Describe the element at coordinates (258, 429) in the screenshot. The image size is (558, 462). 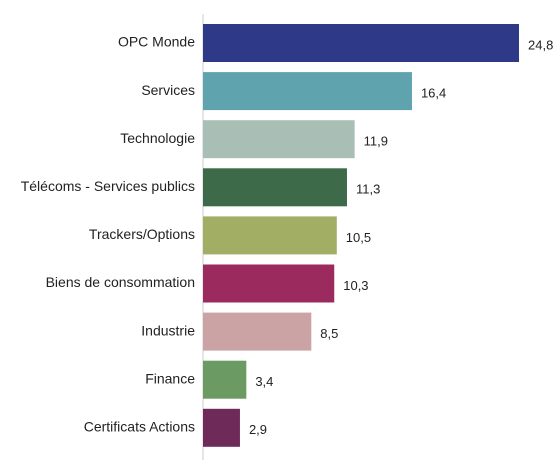
I see `value-label: 2,9` at that location.